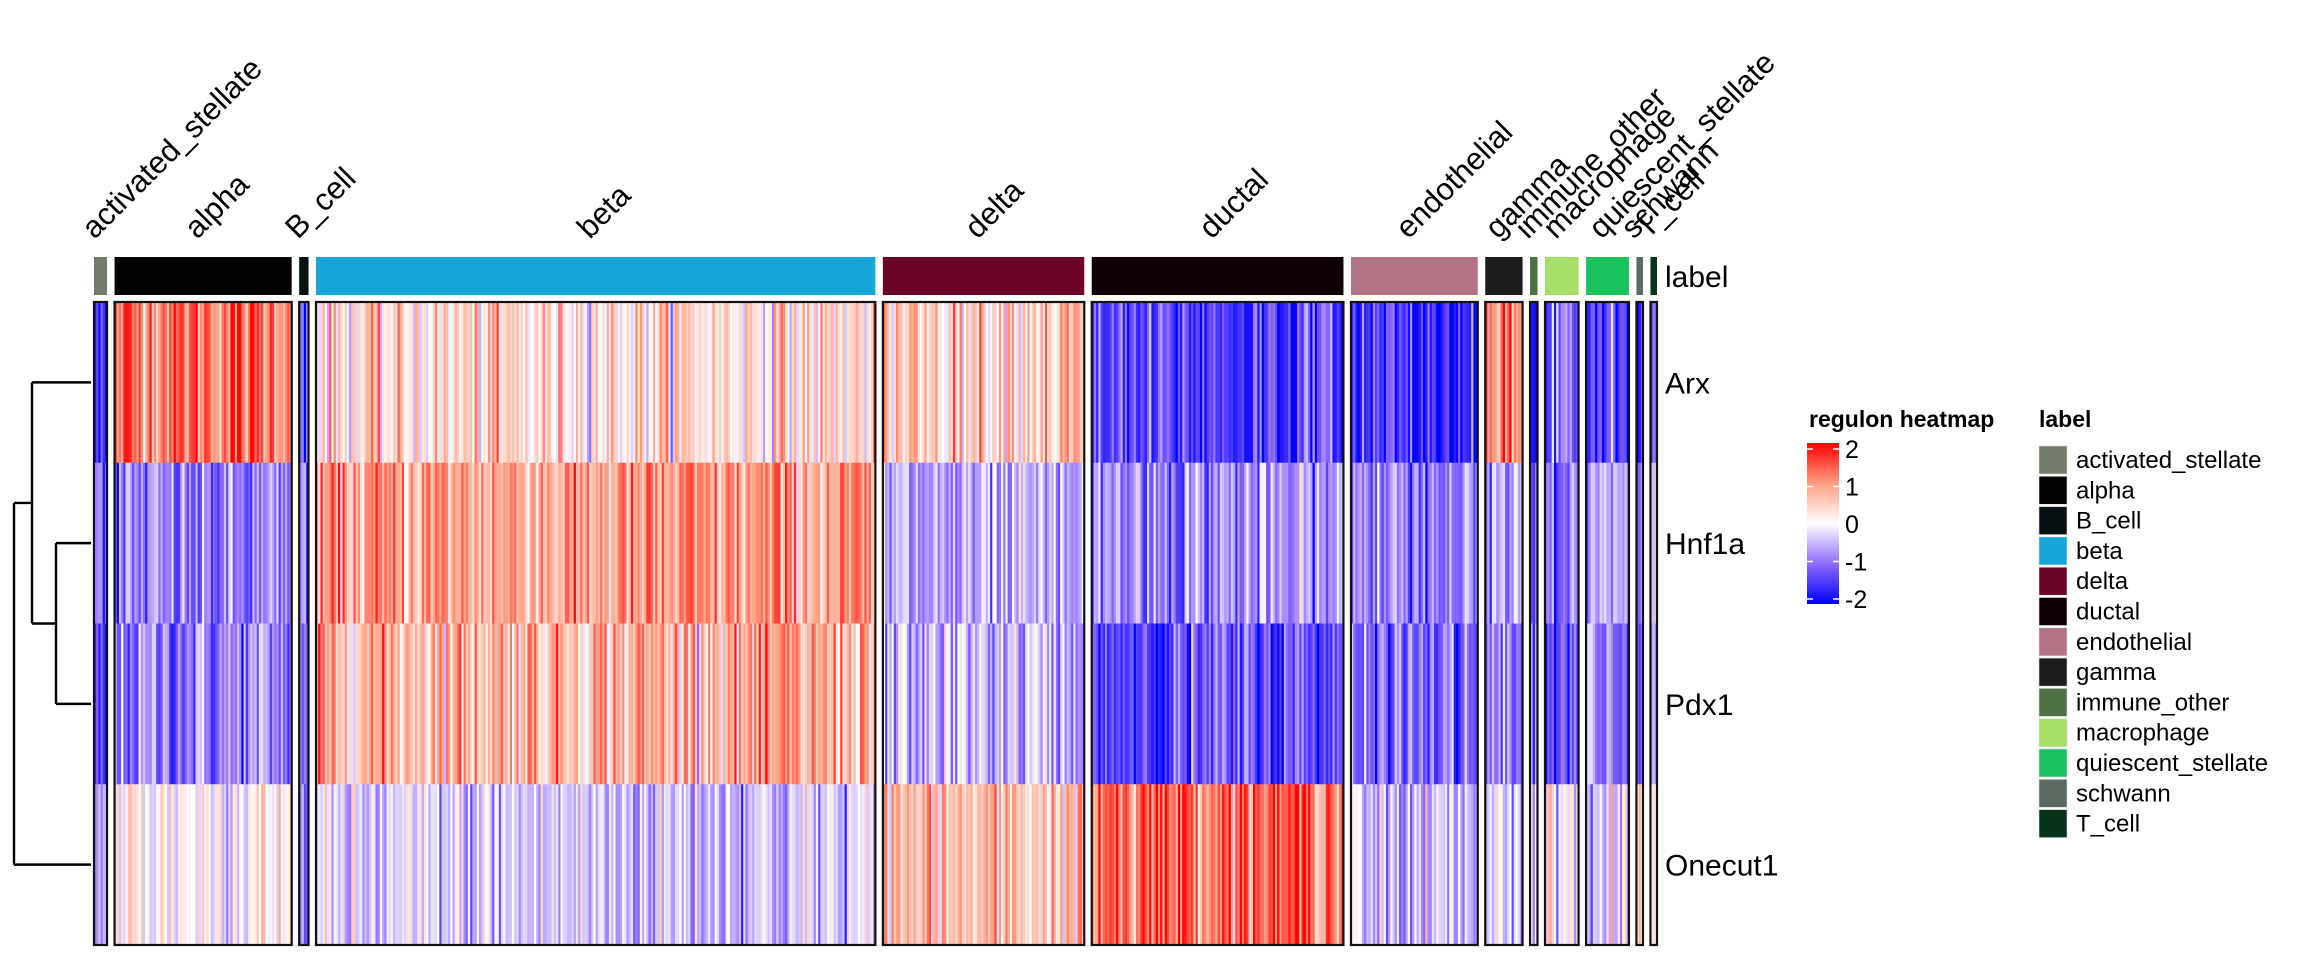 Image resolution: width=2304 pixels, height=960 pixels. What do you see at coordinates (1562, 704) in the screenshot?
I see `heatmap-cell-macrophage-Pdx1` at bounding box center [1562, 704].